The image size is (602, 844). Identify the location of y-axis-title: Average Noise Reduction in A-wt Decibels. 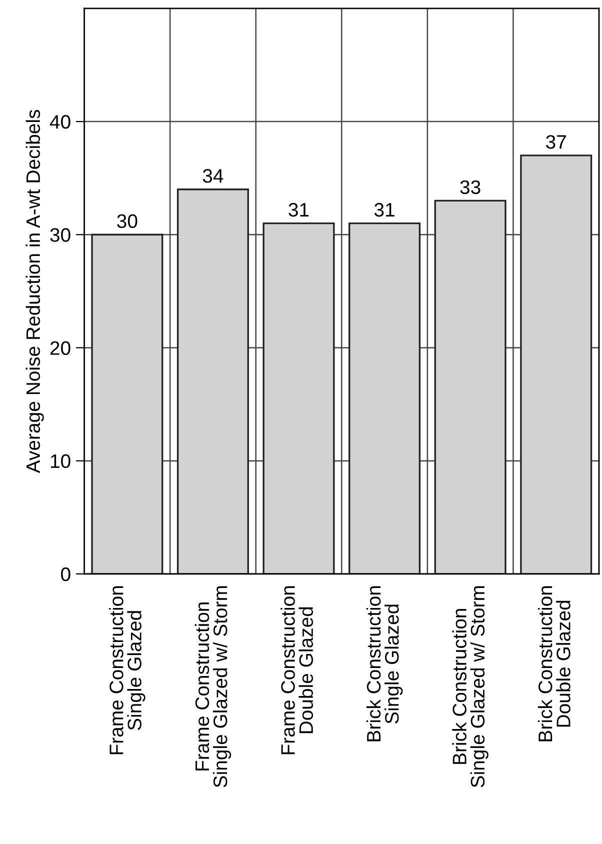
(35, 292).